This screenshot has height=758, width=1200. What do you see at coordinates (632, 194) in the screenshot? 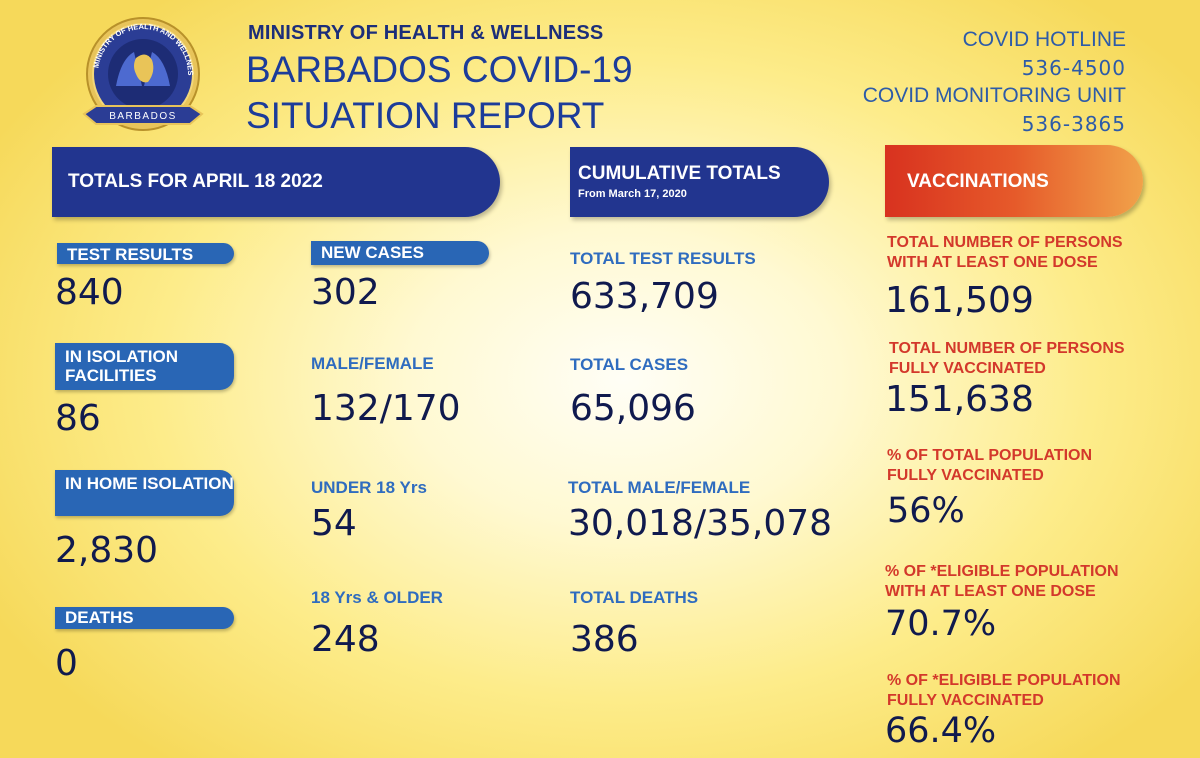
I see `cumulative-banner-subtitle: From March 17, 2020` at bounding box center [632, 194].